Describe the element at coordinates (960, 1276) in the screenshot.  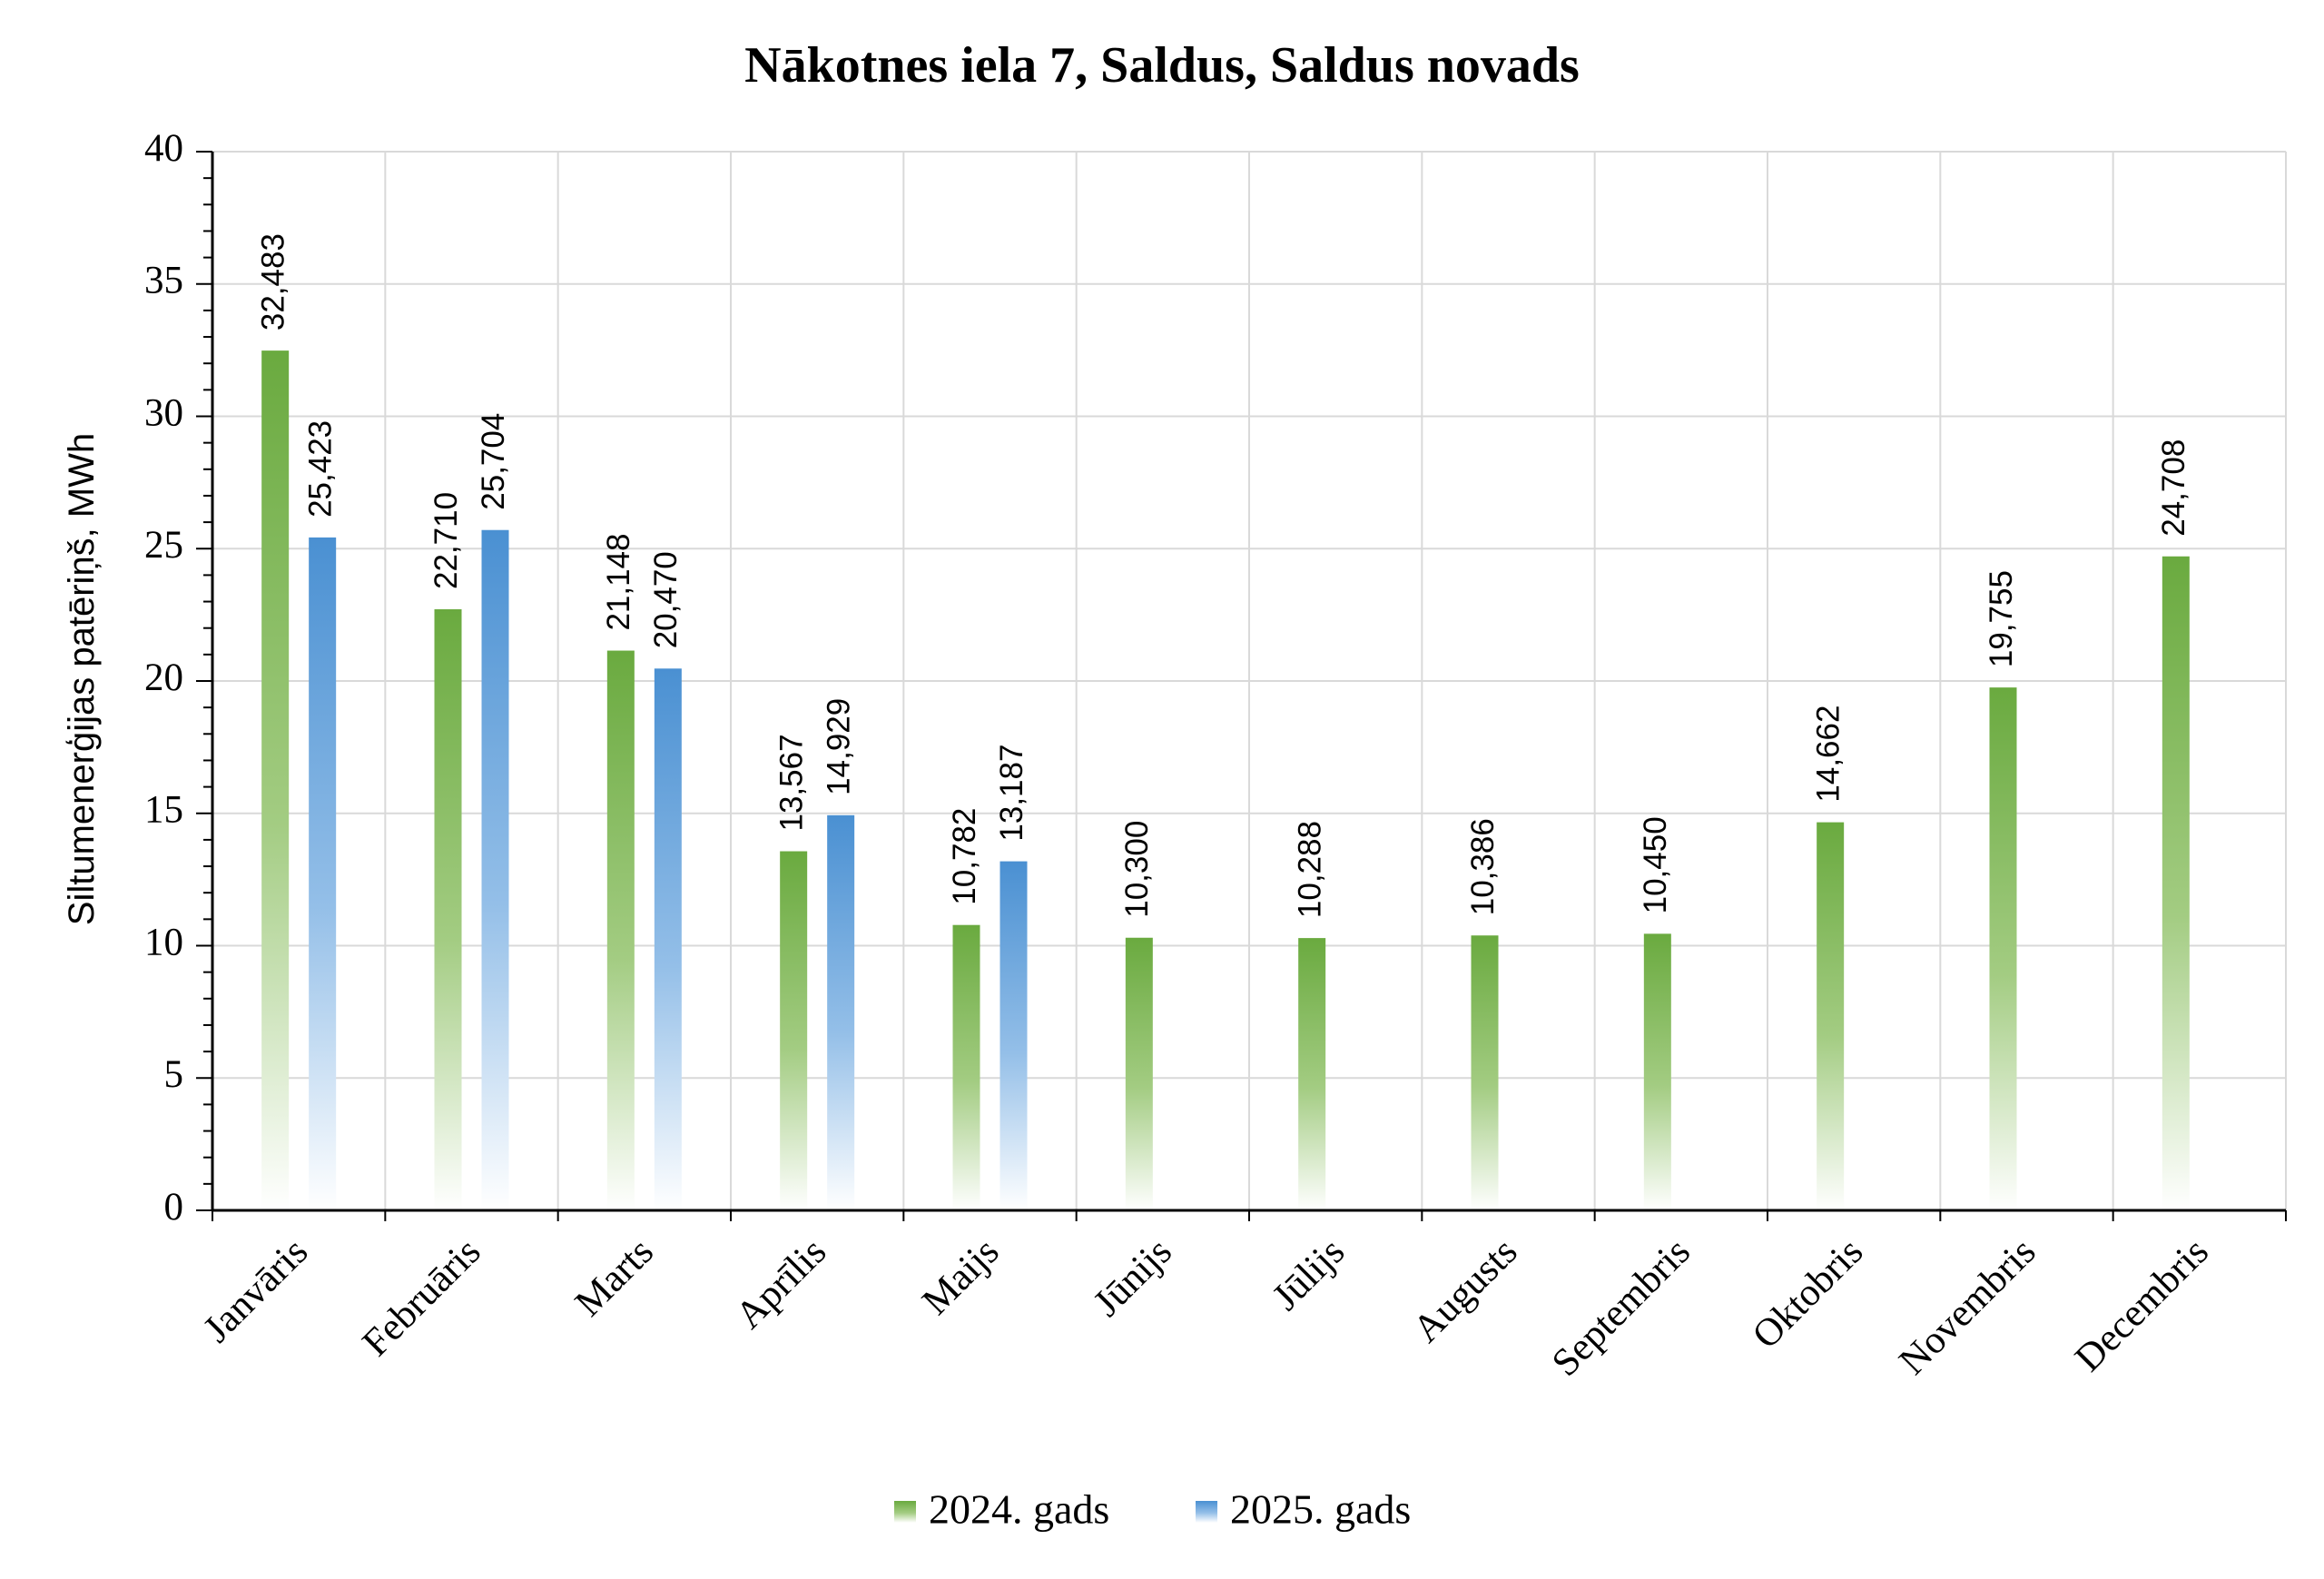
I see `category-label: Maijs` at that location.